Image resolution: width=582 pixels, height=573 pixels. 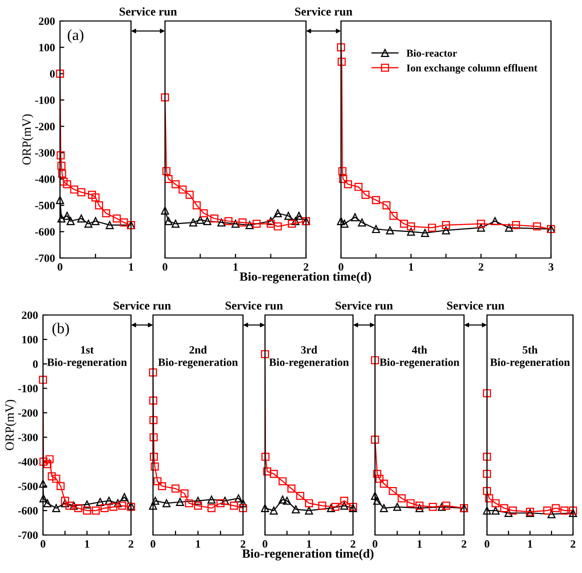 What do you see at coordinates (551, 267) in the screenshot?
I see `x-tick-label: 3` at bounding box center [551, 267].